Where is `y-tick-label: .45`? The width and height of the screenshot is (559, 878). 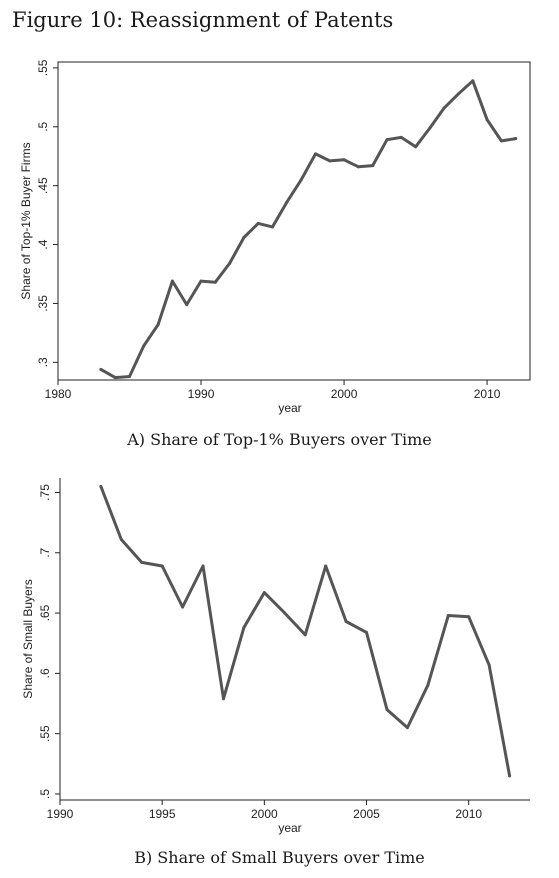
y-tick-label: .45 is located at coordinates (43, 185).